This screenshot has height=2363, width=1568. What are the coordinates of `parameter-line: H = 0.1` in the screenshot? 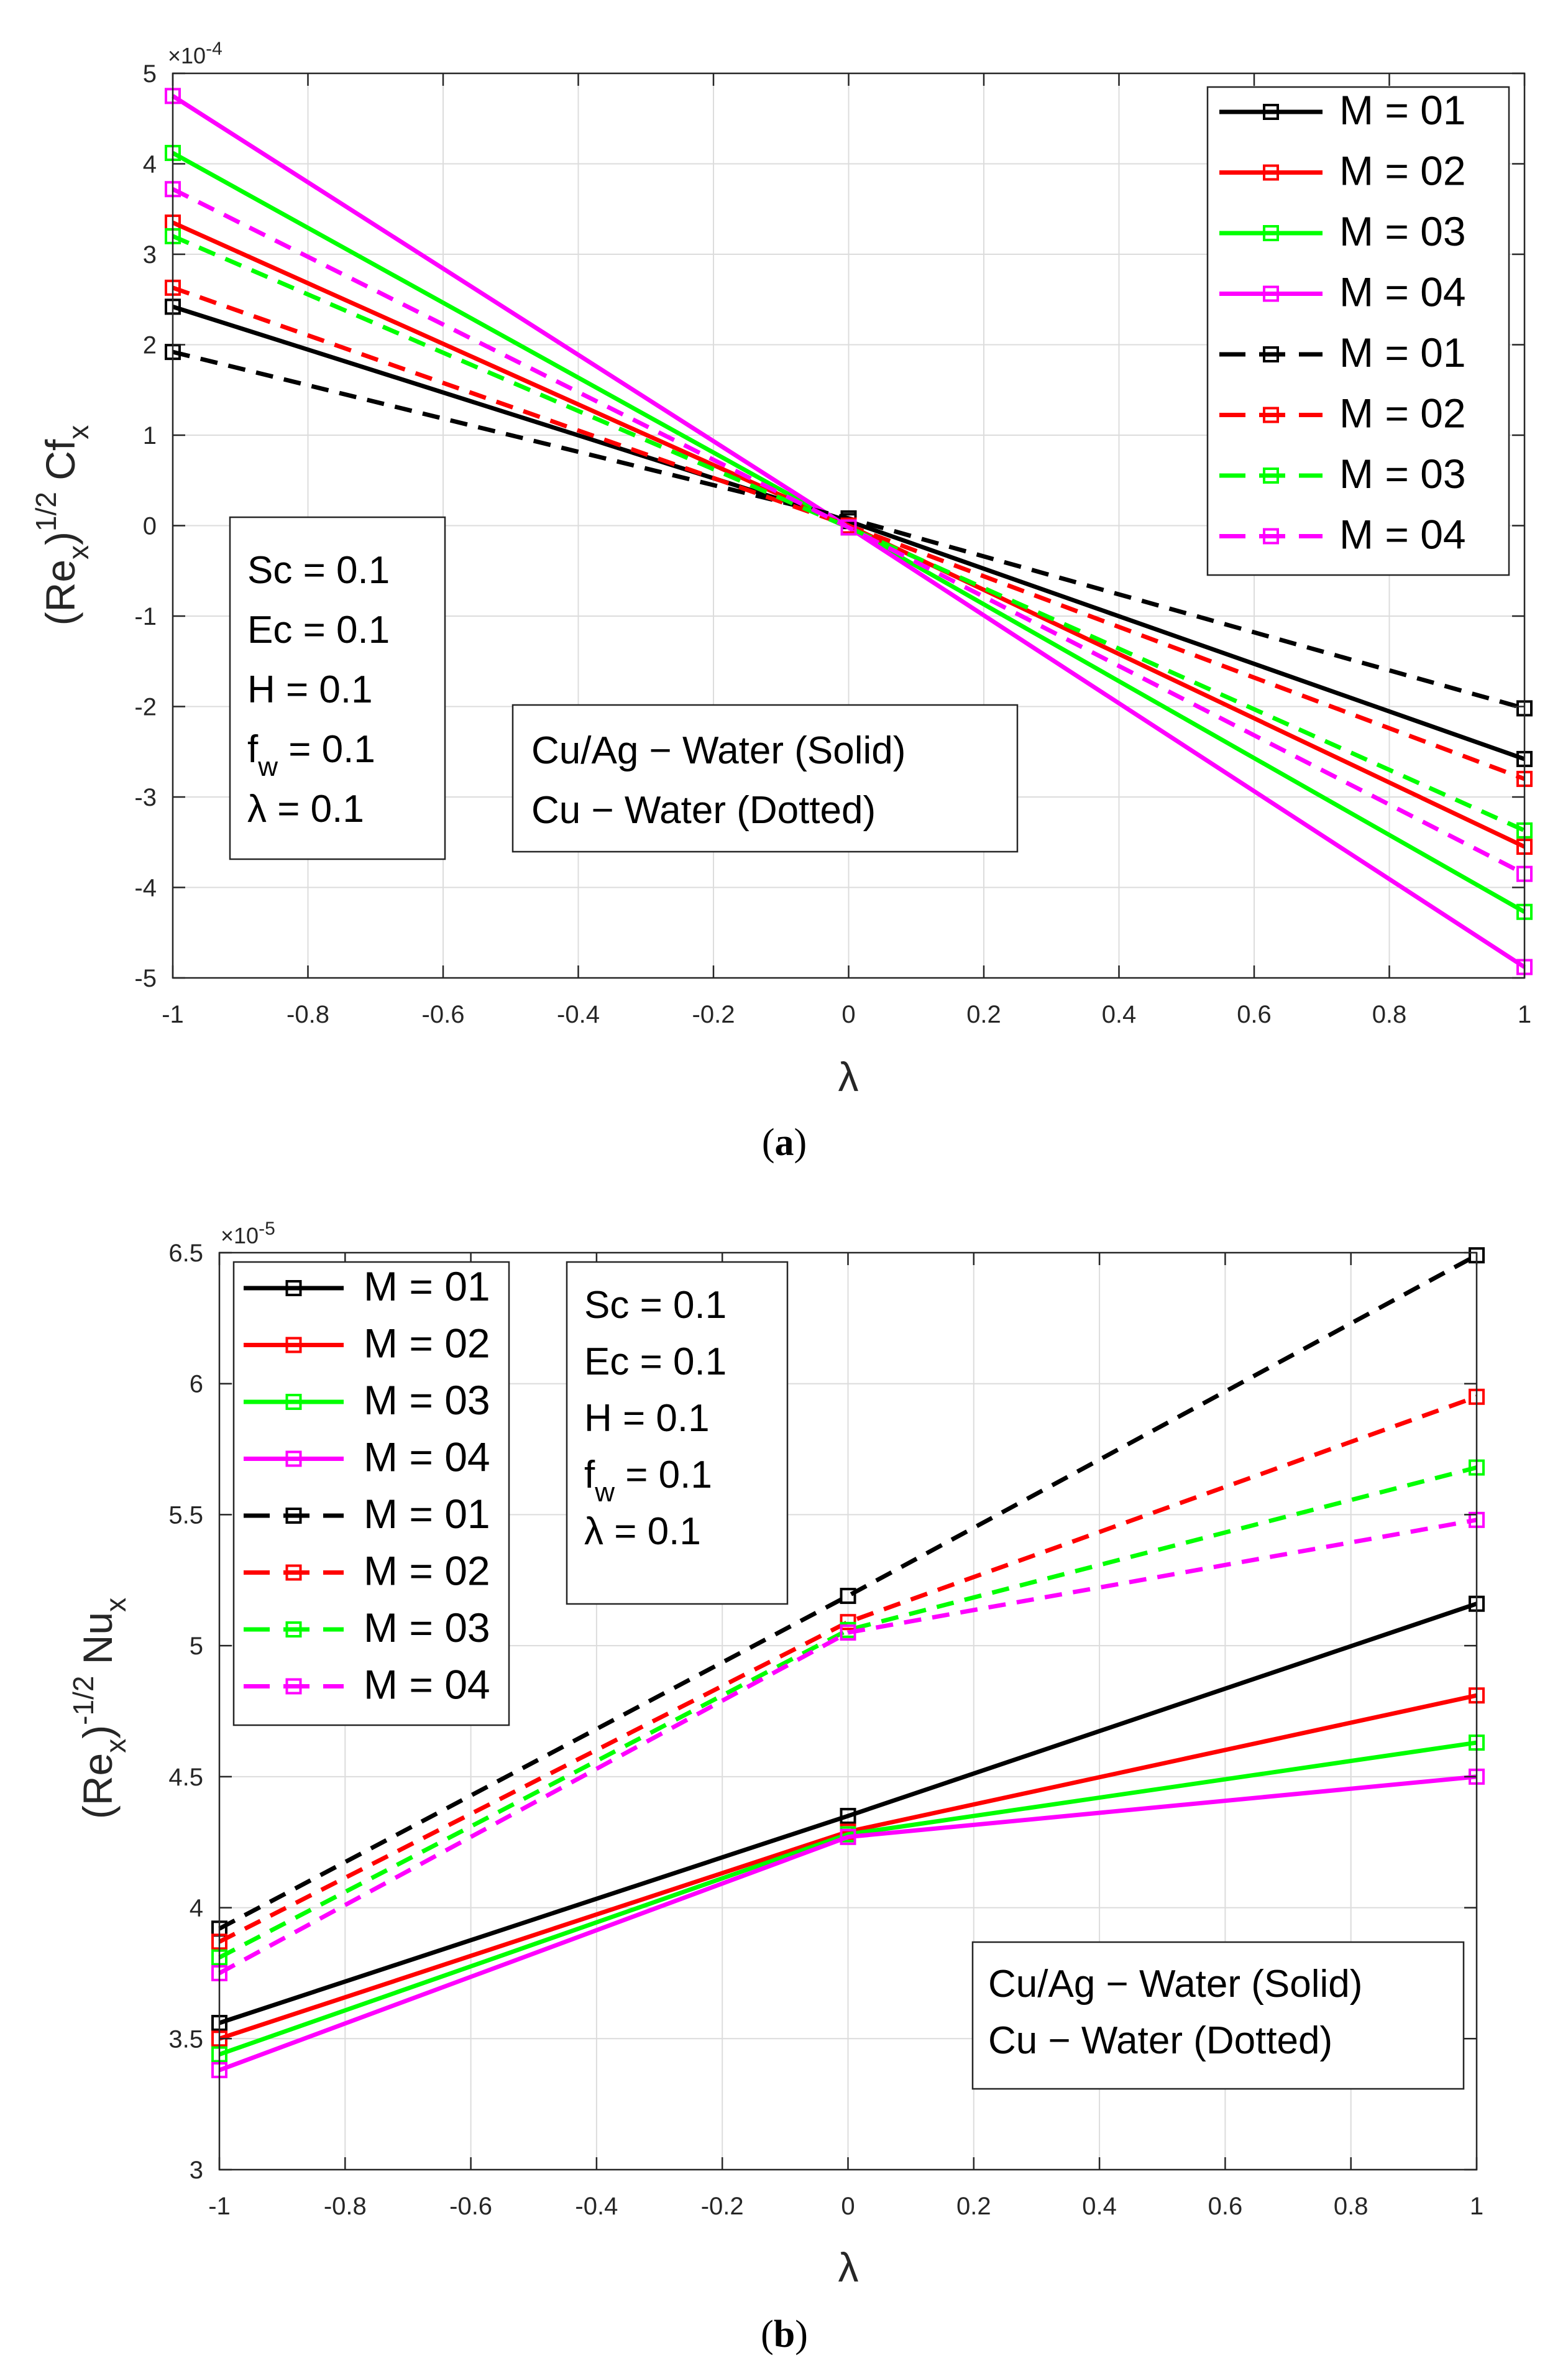 It's located at (647, 1418).